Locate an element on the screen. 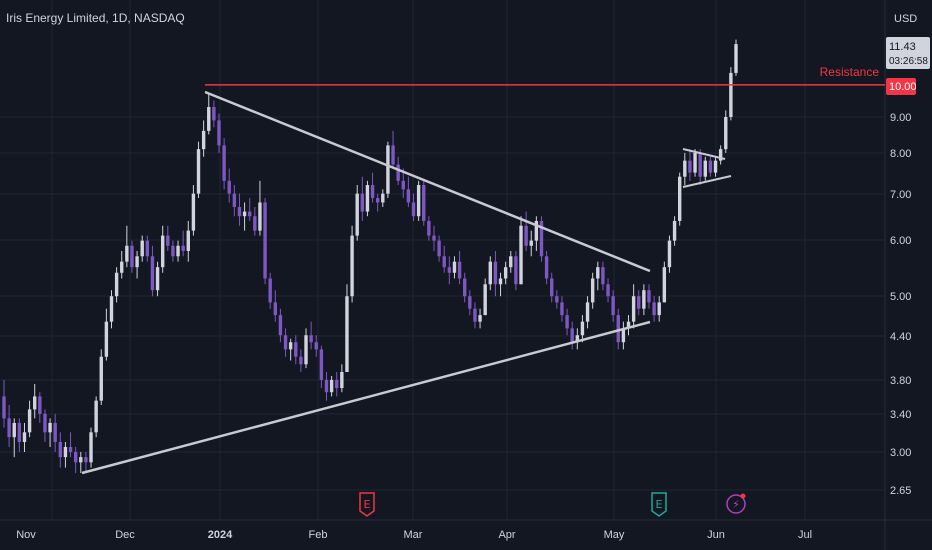 The image size is (932, 550). dividend-split-marker: ⚡ is located at coordinates (736, 503).